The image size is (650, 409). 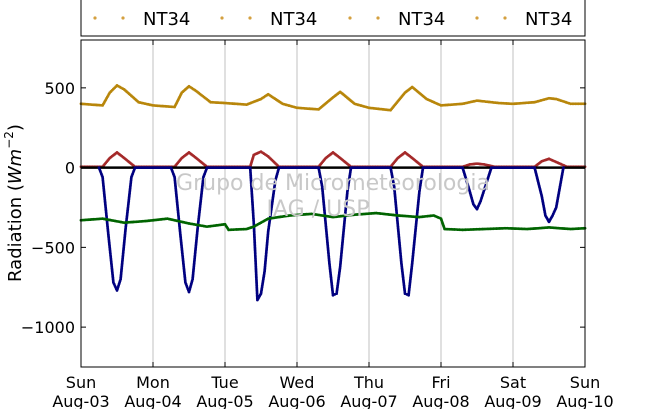 I want to click on y-axis-label: Radiation (Wm−2), so click(x=14, y=203).